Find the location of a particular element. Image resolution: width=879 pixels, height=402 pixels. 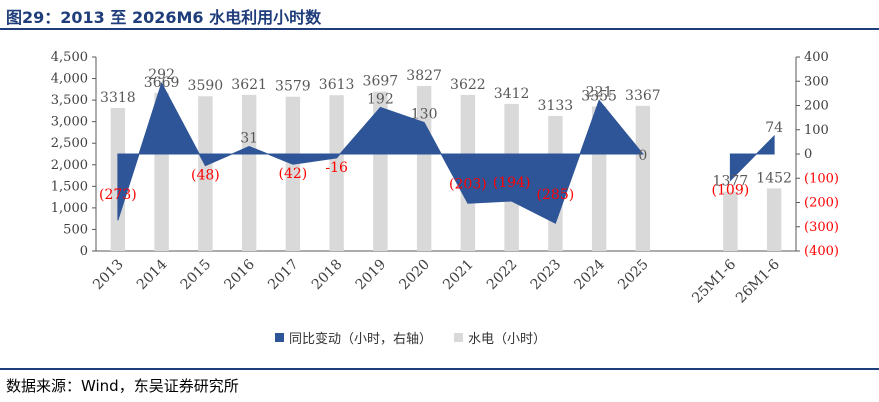

yoy-value-label: 74 is located at coordinates (774, 128).